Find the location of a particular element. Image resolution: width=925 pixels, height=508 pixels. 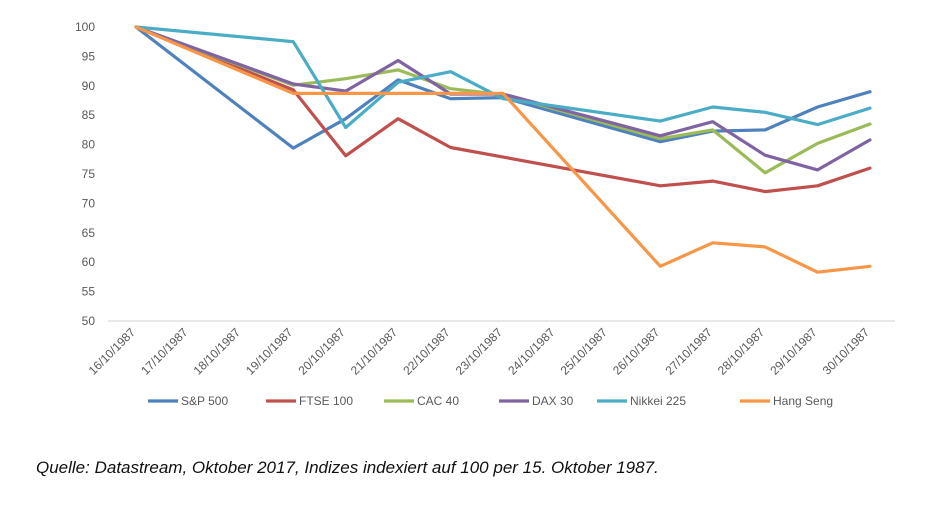

y-tick-label: 80 is located at coordinates (89, 145).